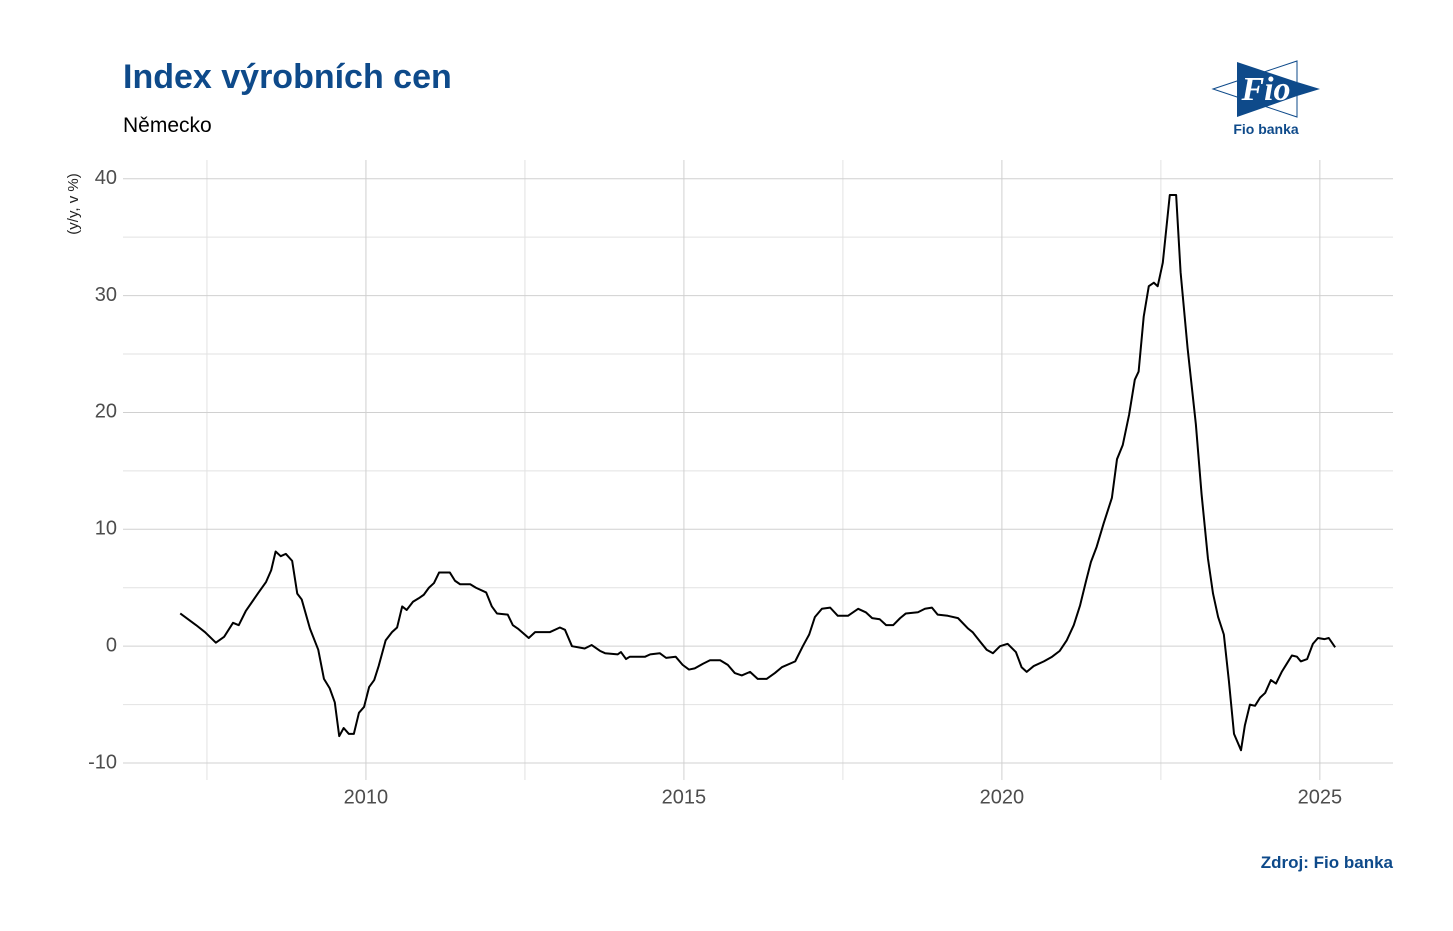 Image resolution: width=1453 pixels, height=931 pixels. What do you see at coordinates (1266, 129) in the screenshot?
I see `logo-name: Fio banka` at bounding box center [1266, 129].